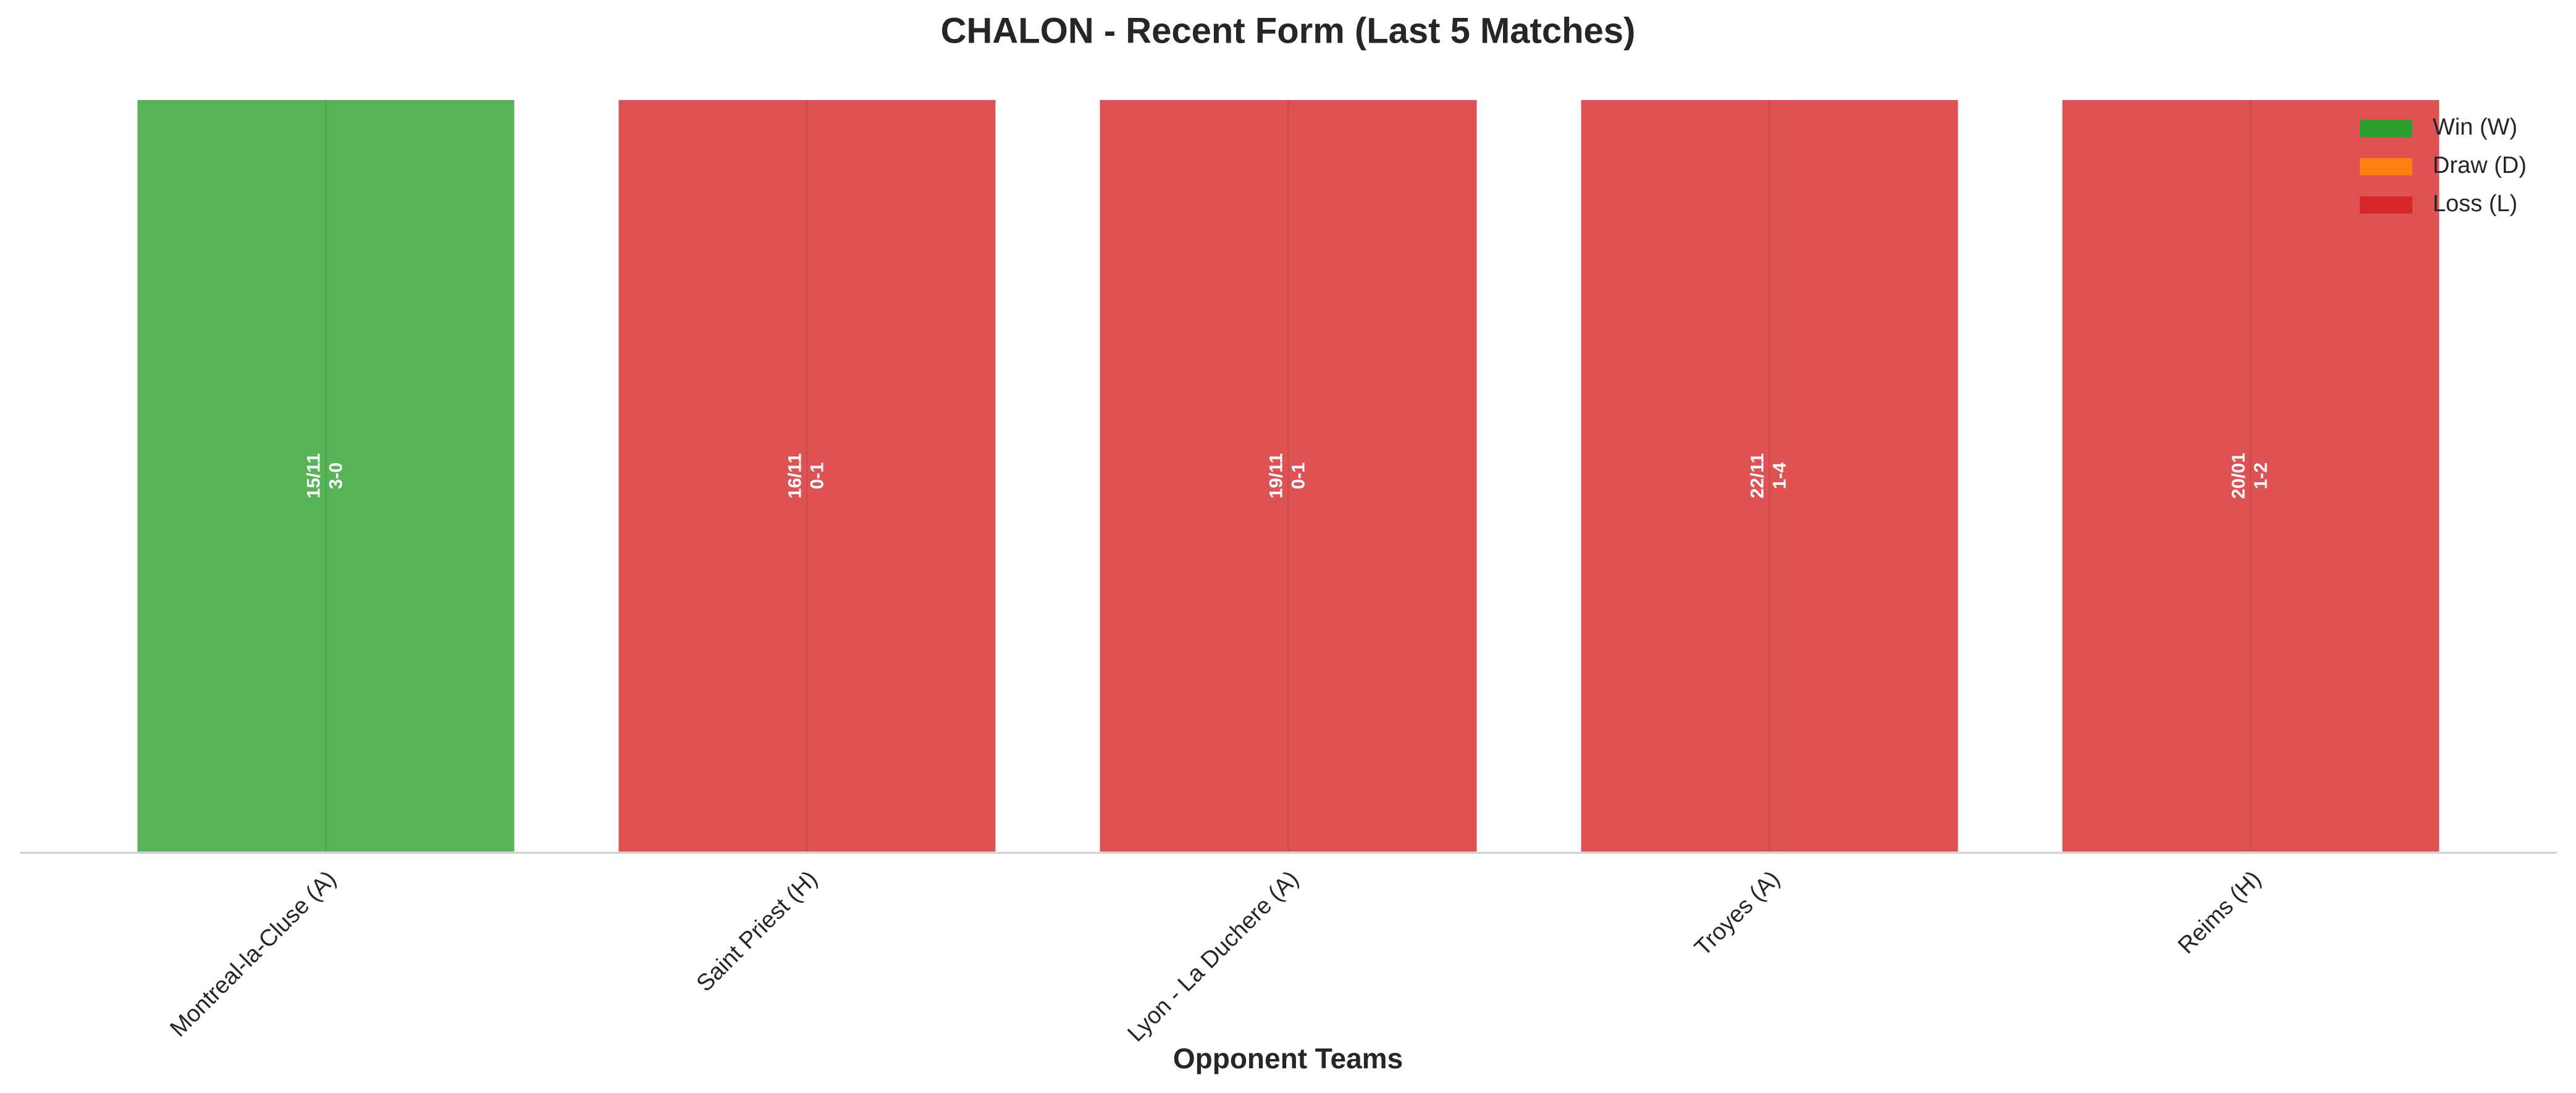  I want to click on bar-score-label: 1-2, so click(2260, 476).